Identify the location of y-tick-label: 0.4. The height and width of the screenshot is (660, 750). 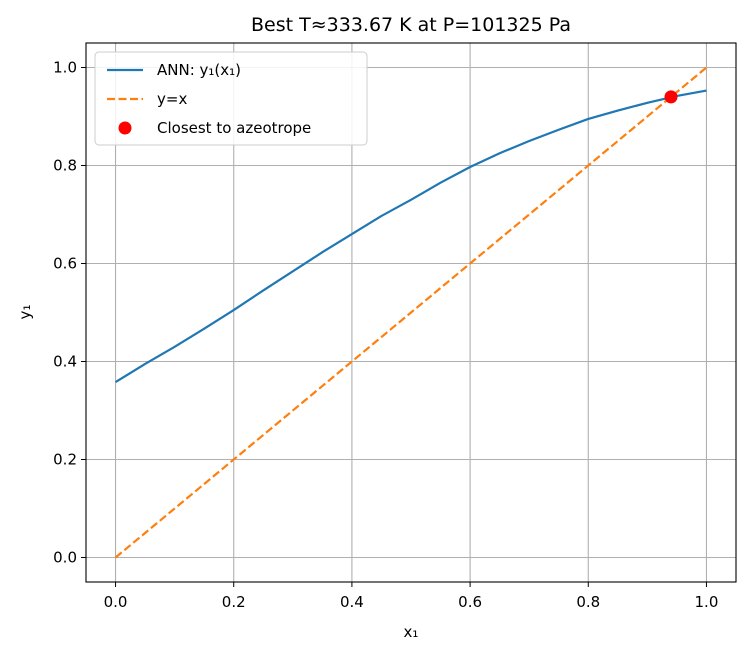
(65, 362).